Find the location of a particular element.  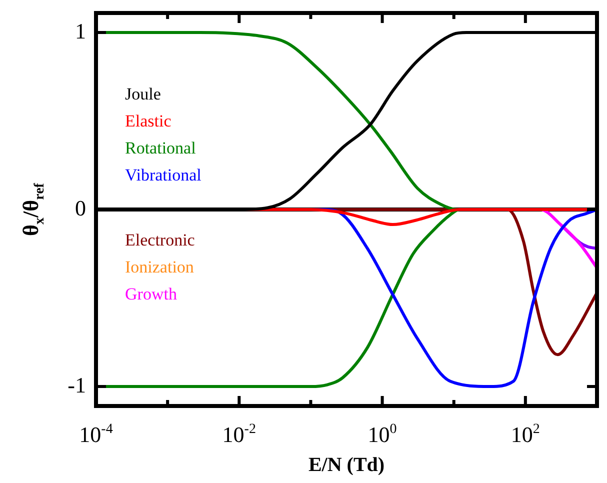

y-tick-label: 0 is located at coordinates (80, 207).